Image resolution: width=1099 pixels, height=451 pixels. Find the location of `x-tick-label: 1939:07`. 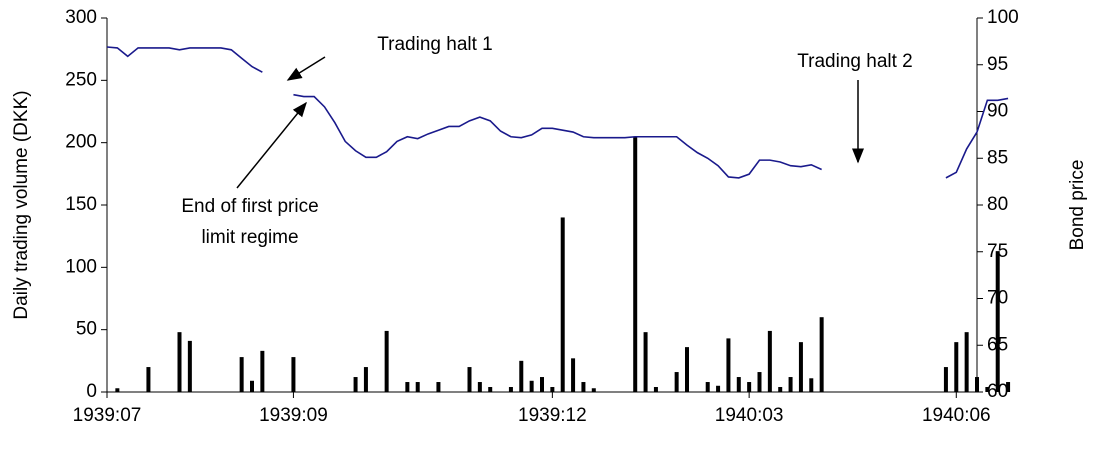

x-tick-label: 1939:07 is located at coordinates (107, 415).